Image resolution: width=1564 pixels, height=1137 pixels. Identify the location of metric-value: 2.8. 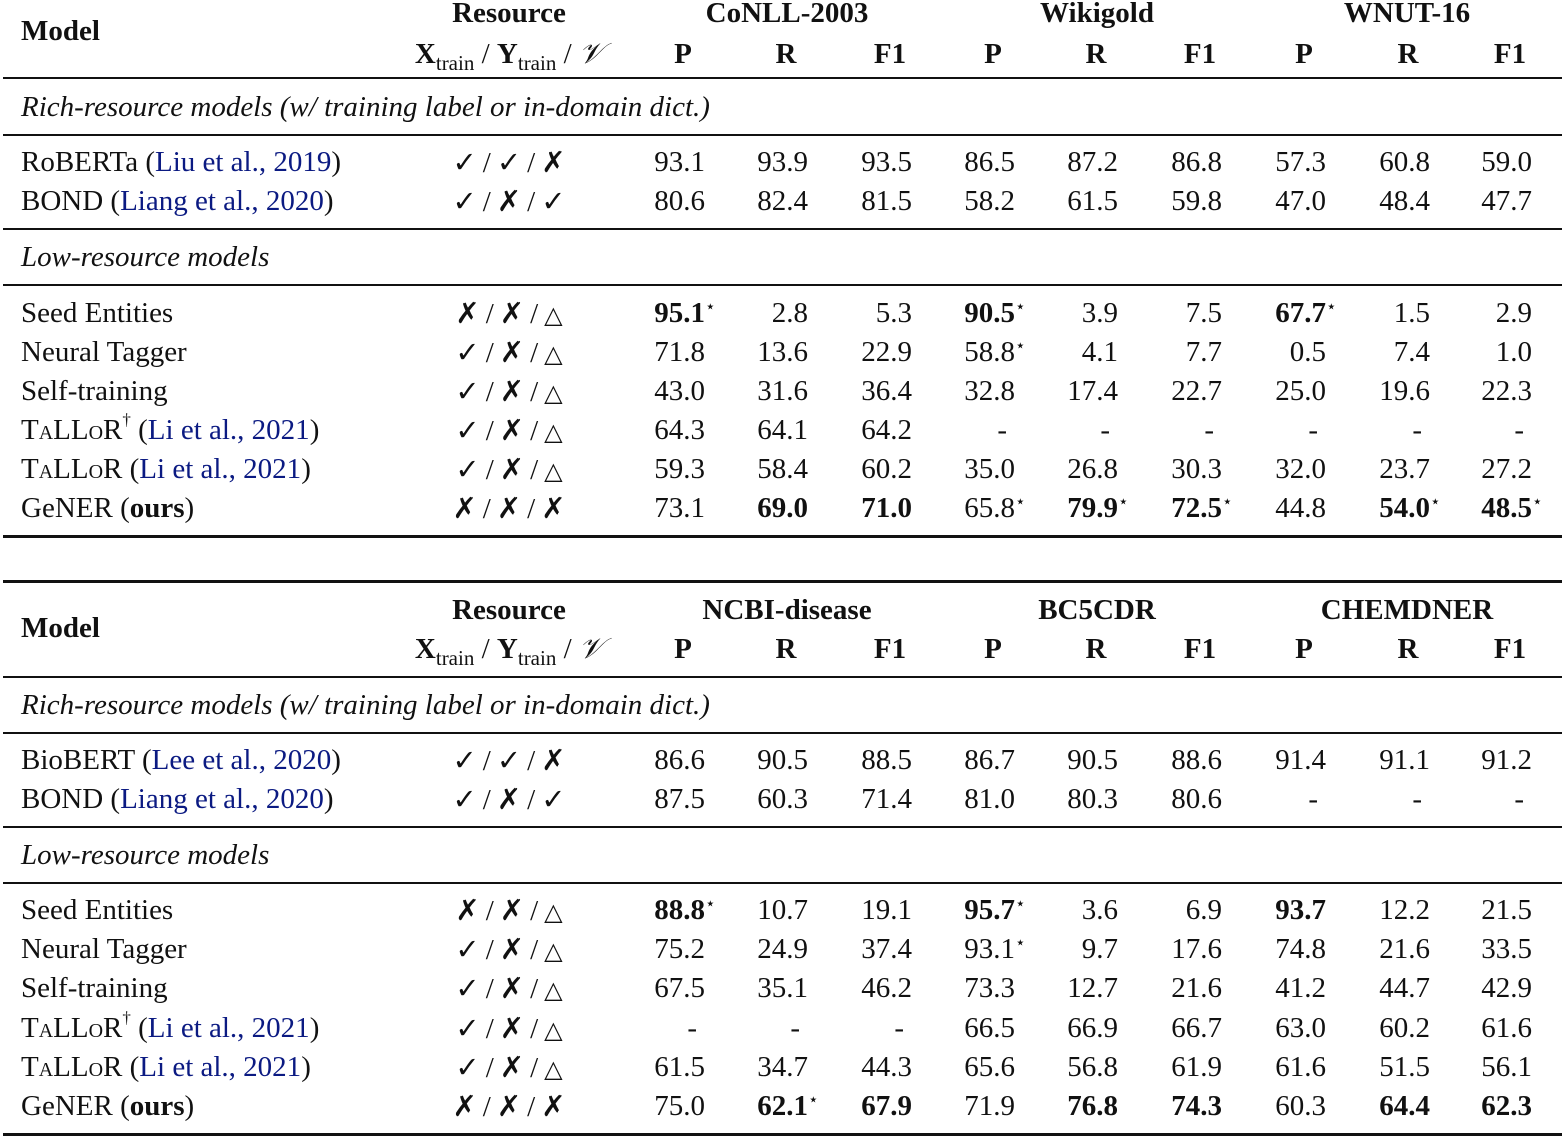
(789, 313).